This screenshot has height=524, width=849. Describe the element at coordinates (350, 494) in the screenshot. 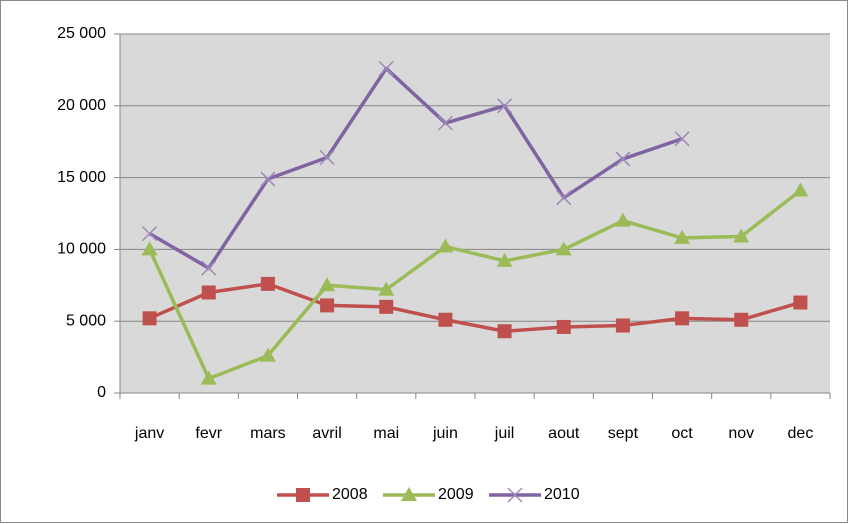

I see `legend-label: 2008` at that location.